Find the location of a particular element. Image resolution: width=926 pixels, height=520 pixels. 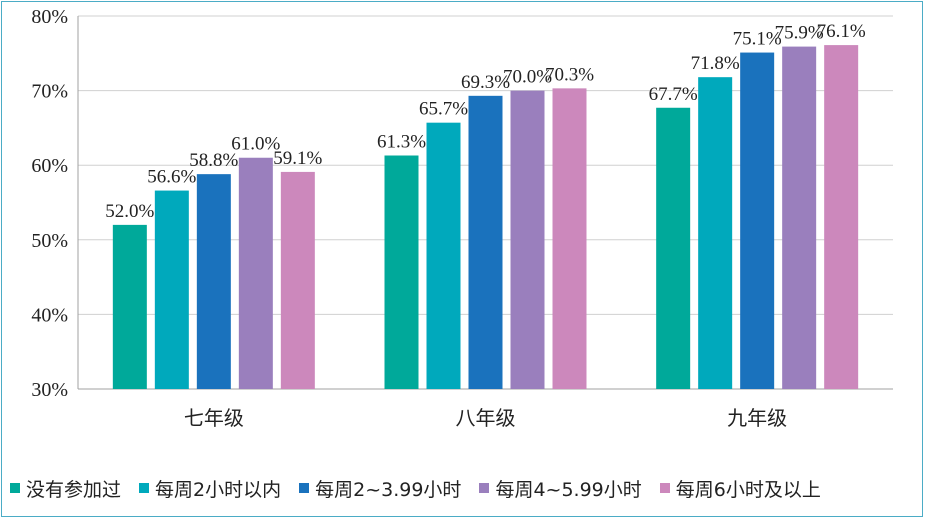

data-label: 69.3% is located at coordinates (485, 82).